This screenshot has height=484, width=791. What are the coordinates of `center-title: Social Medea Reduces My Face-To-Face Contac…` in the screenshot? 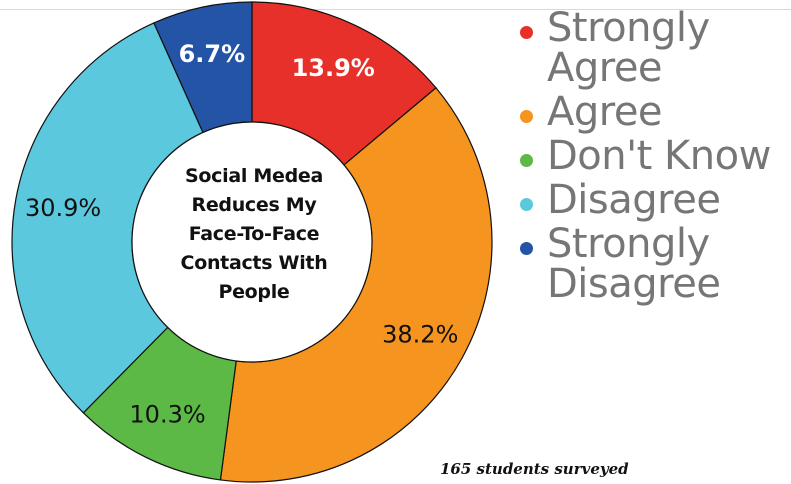 It's located at (254, 234).